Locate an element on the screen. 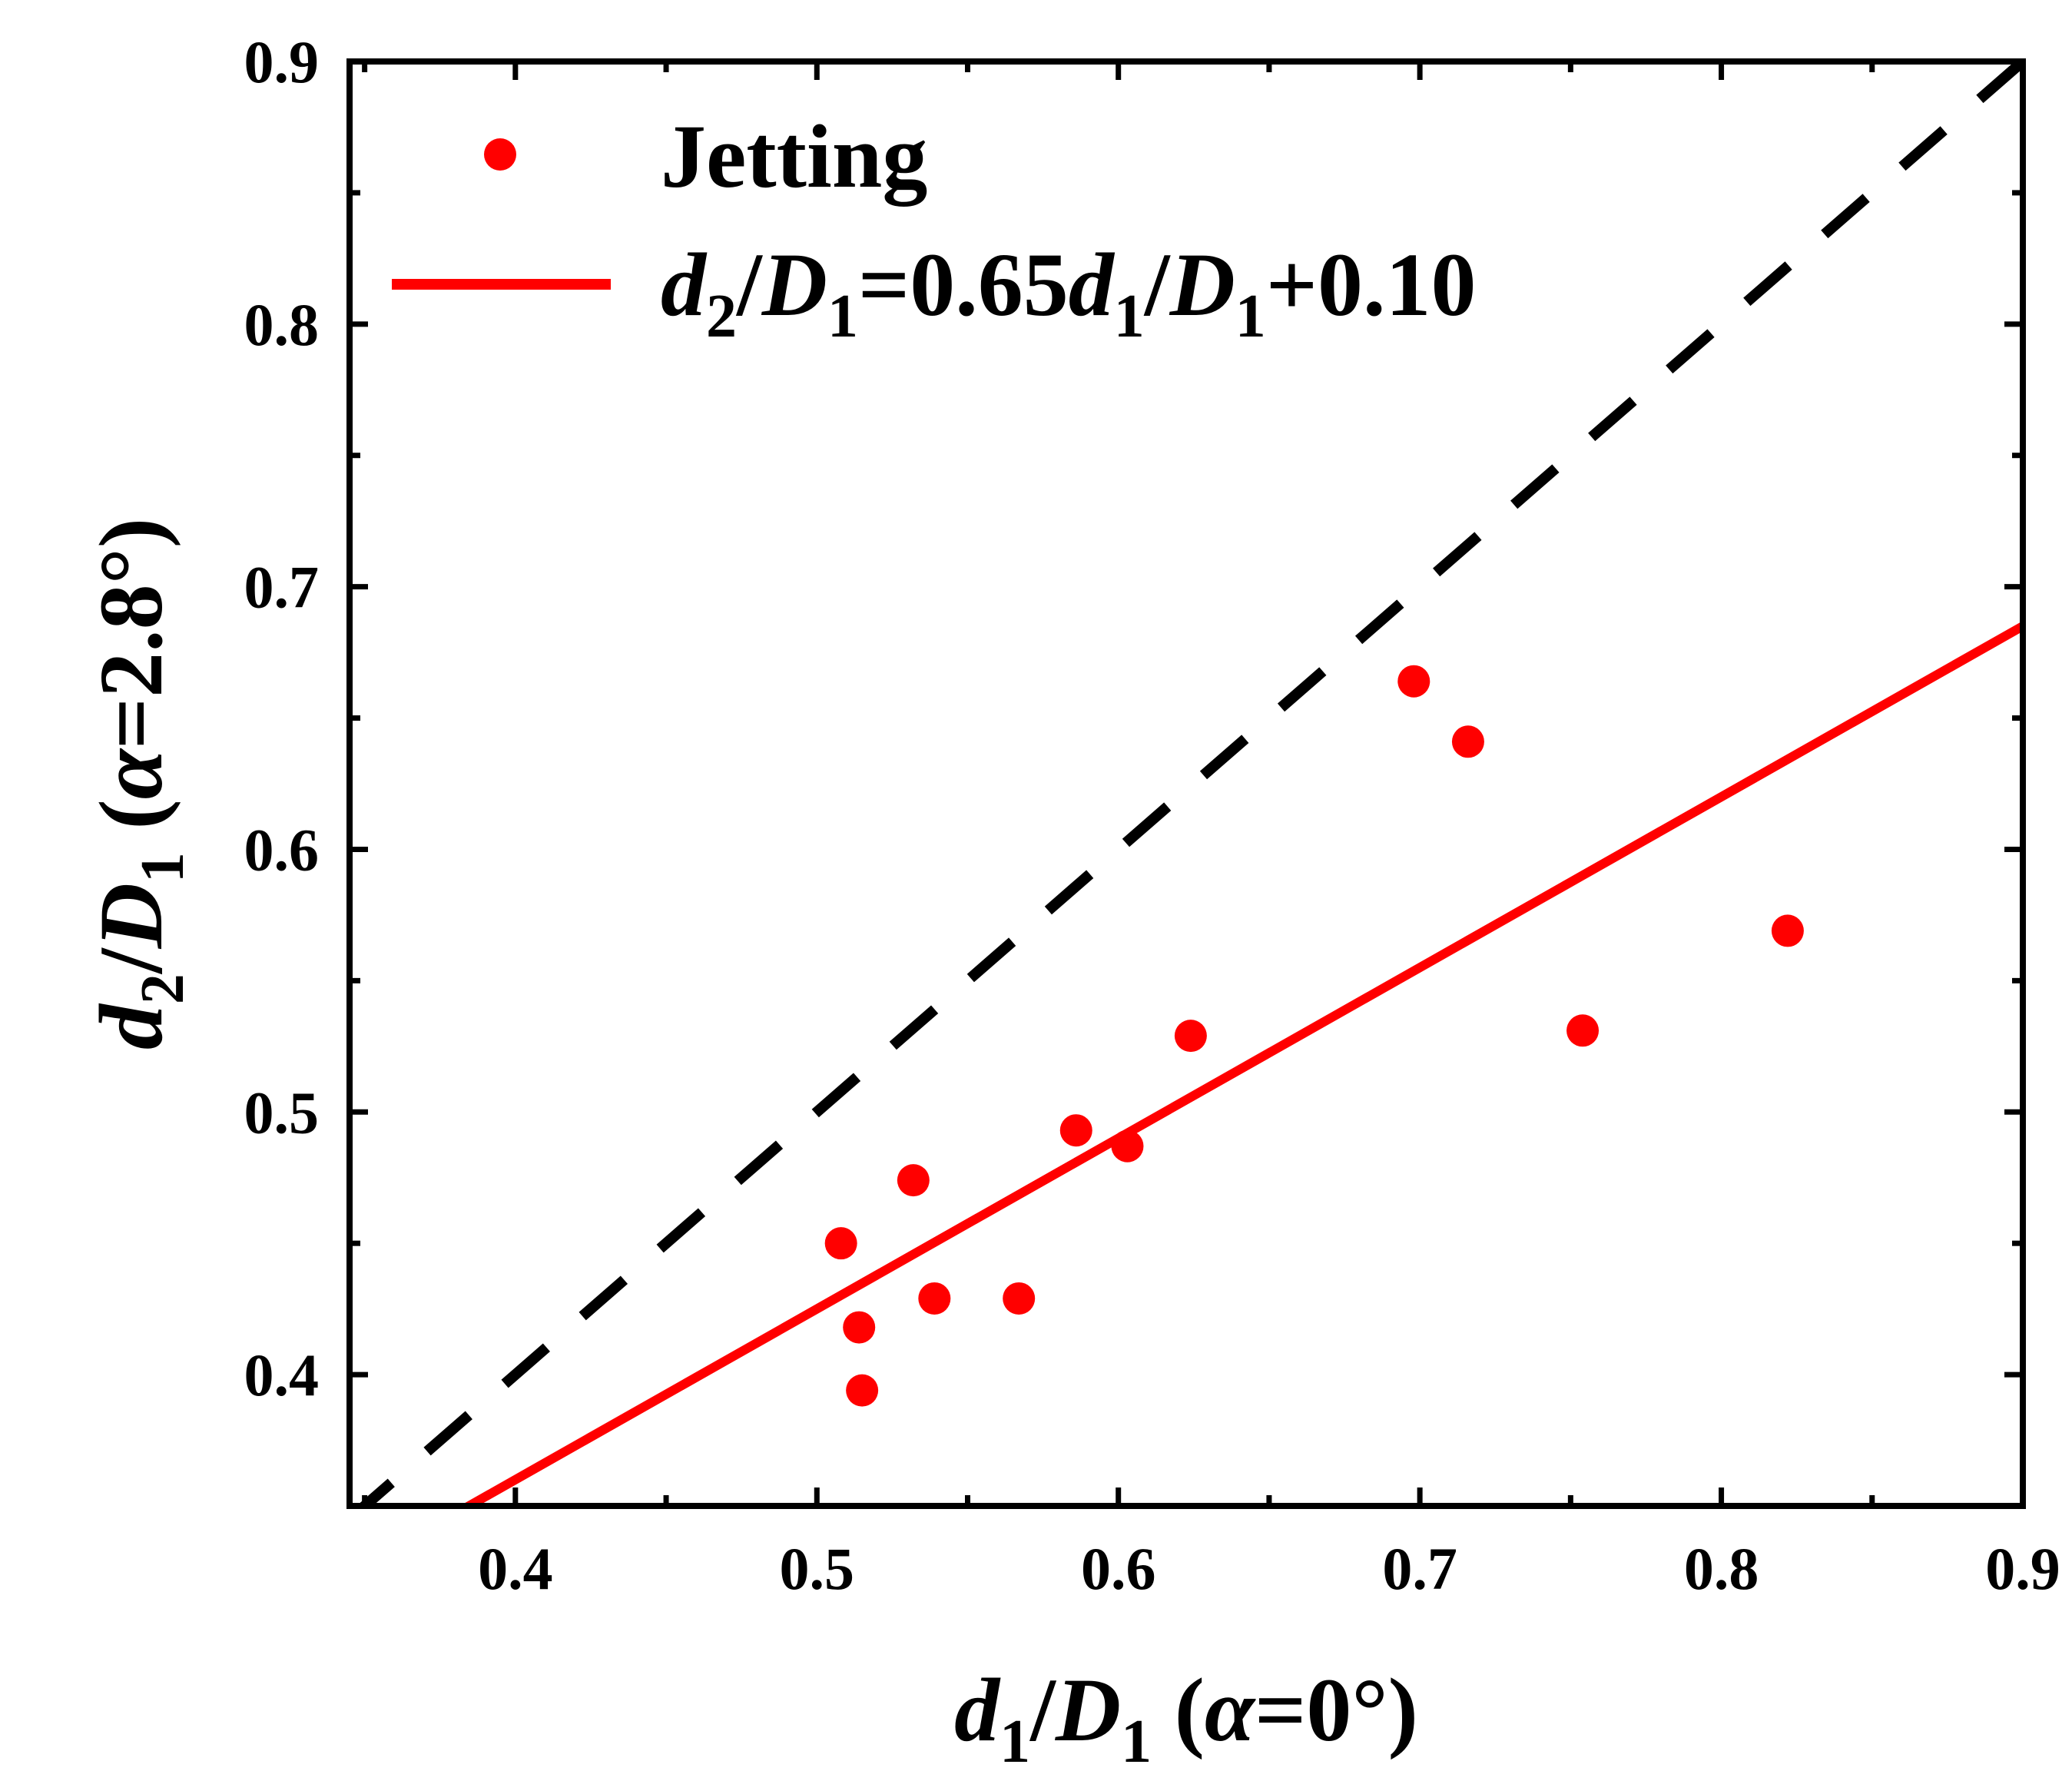 The image size is (2072, 1781). x-tick-label: 0.6 is located at coordinates (1118, 1568).